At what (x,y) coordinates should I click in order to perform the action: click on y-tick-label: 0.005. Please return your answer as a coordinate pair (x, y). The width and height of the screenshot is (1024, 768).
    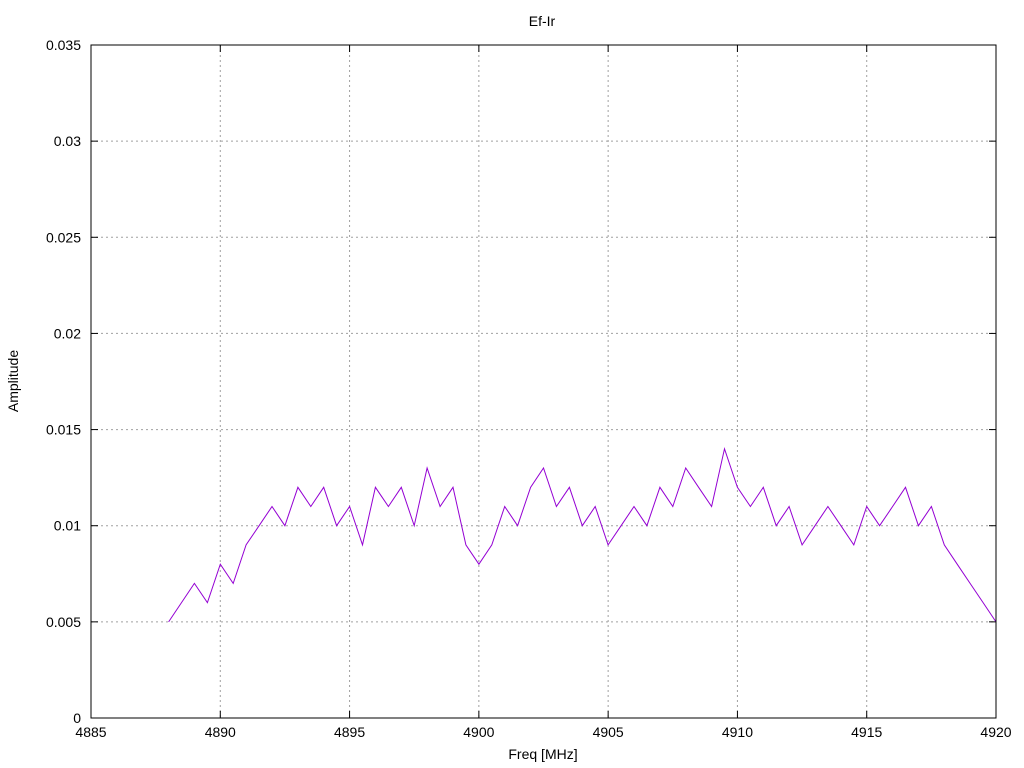
    Looking at the image, I should click on (63, 622).